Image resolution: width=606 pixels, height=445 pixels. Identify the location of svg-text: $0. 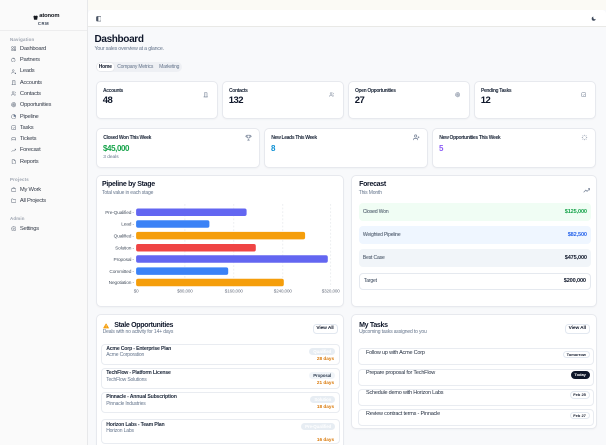
(136, 291).